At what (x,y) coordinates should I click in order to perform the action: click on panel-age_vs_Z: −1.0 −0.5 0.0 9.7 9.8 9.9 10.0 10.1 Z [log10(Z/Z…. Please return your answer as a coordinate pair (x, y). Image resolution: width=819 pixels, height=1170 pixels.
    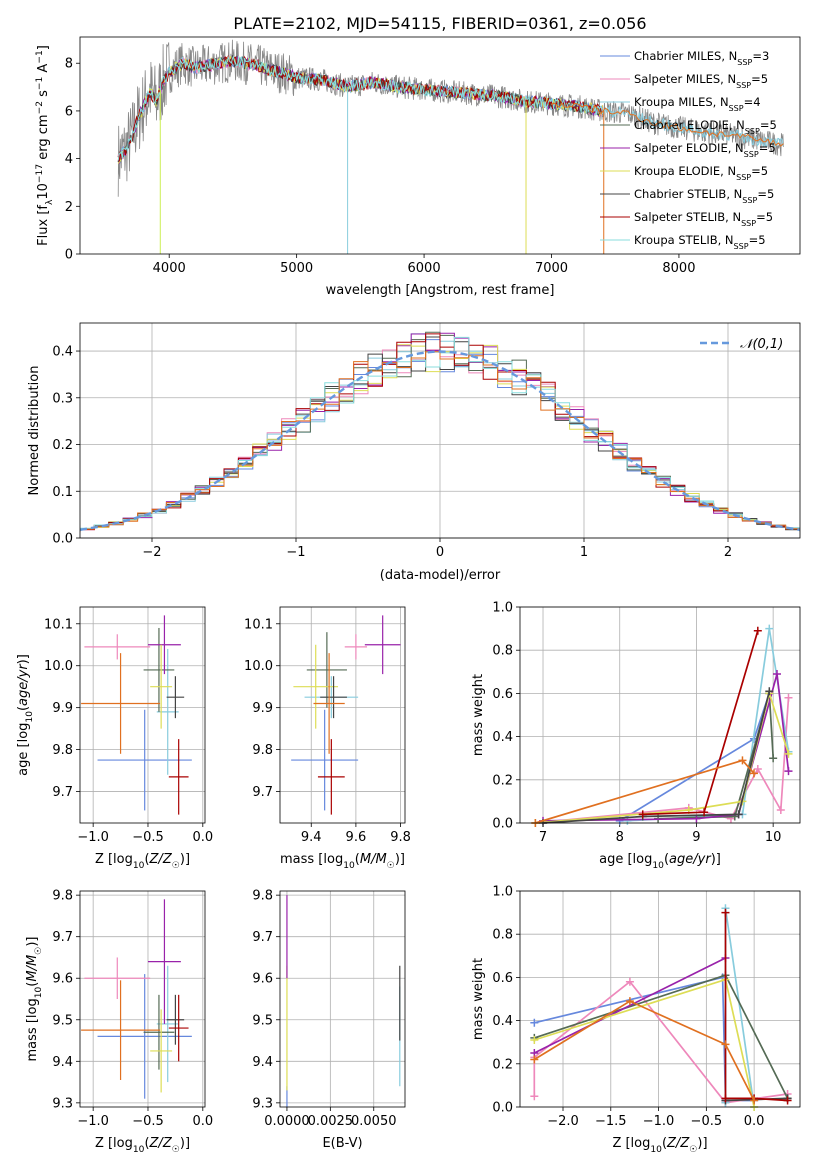
    Looking at the image, I should click on (114, 738).